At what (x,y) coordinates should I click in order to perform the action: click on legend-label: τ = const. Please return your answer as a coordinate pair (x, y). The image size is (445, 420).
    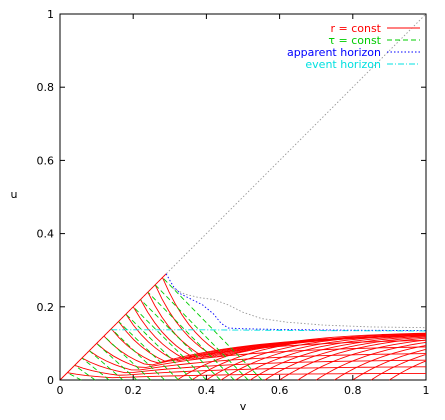
    Looking at the image, I should click on (354, 40).